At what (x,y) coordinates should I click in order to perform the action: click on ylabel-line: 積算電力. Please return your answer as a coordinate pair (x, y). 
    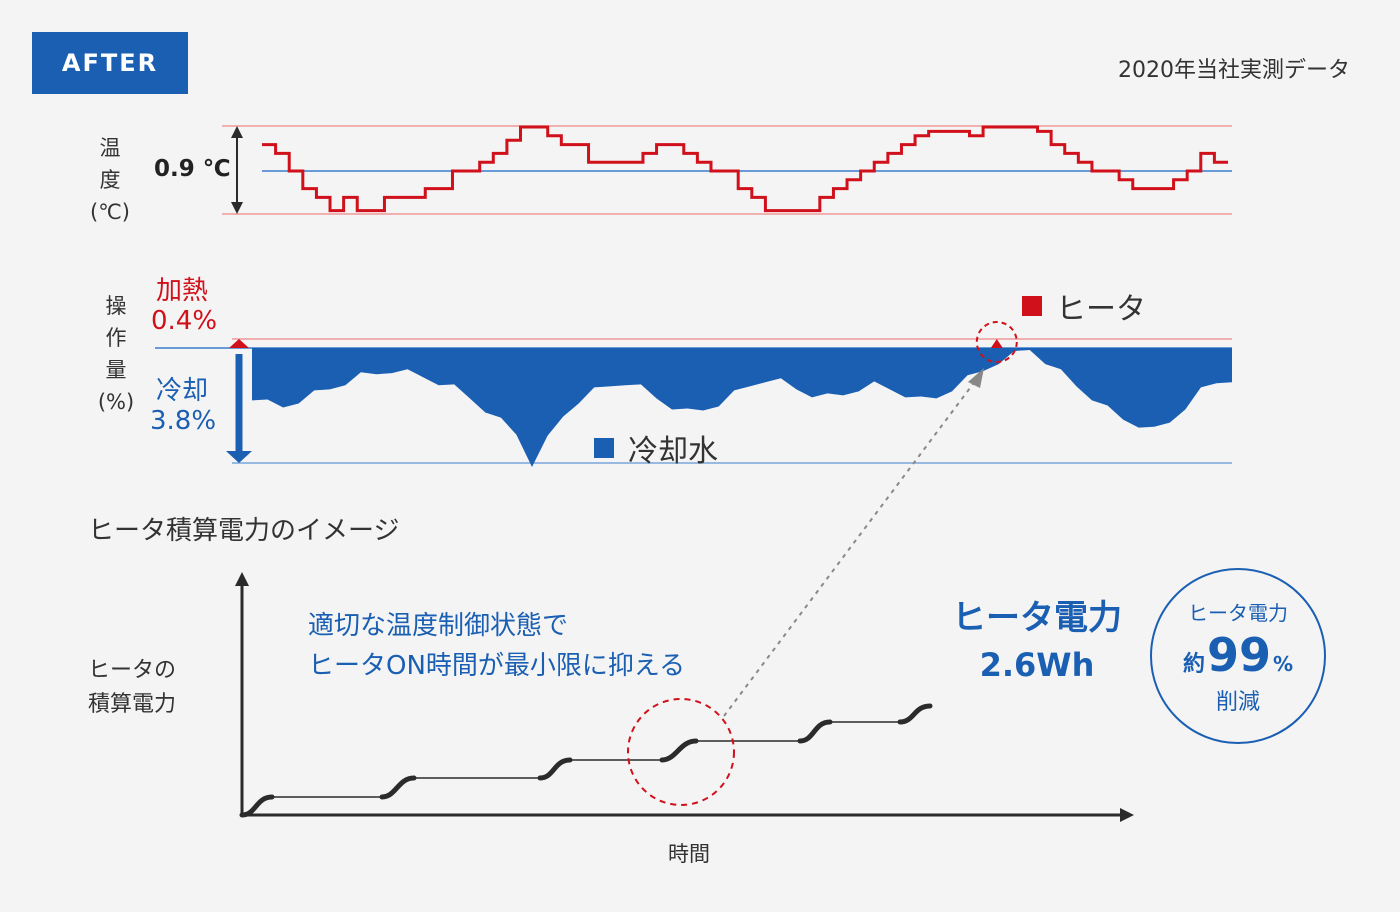
    Looking at the image, I should click on (132, 704).